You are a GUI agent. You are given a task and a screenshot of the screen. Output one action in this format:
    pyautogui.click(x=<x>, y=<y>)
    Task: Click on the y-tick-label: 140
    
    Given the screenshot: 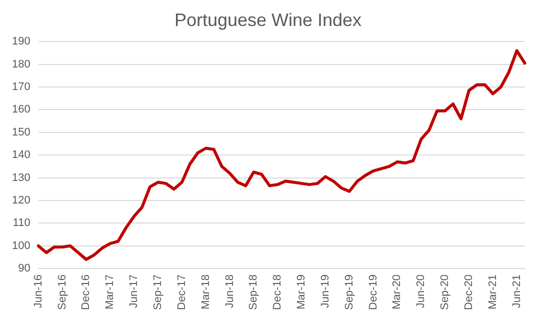 What is the action you would take?
    pyautogui.click(x=21, y=155)
    